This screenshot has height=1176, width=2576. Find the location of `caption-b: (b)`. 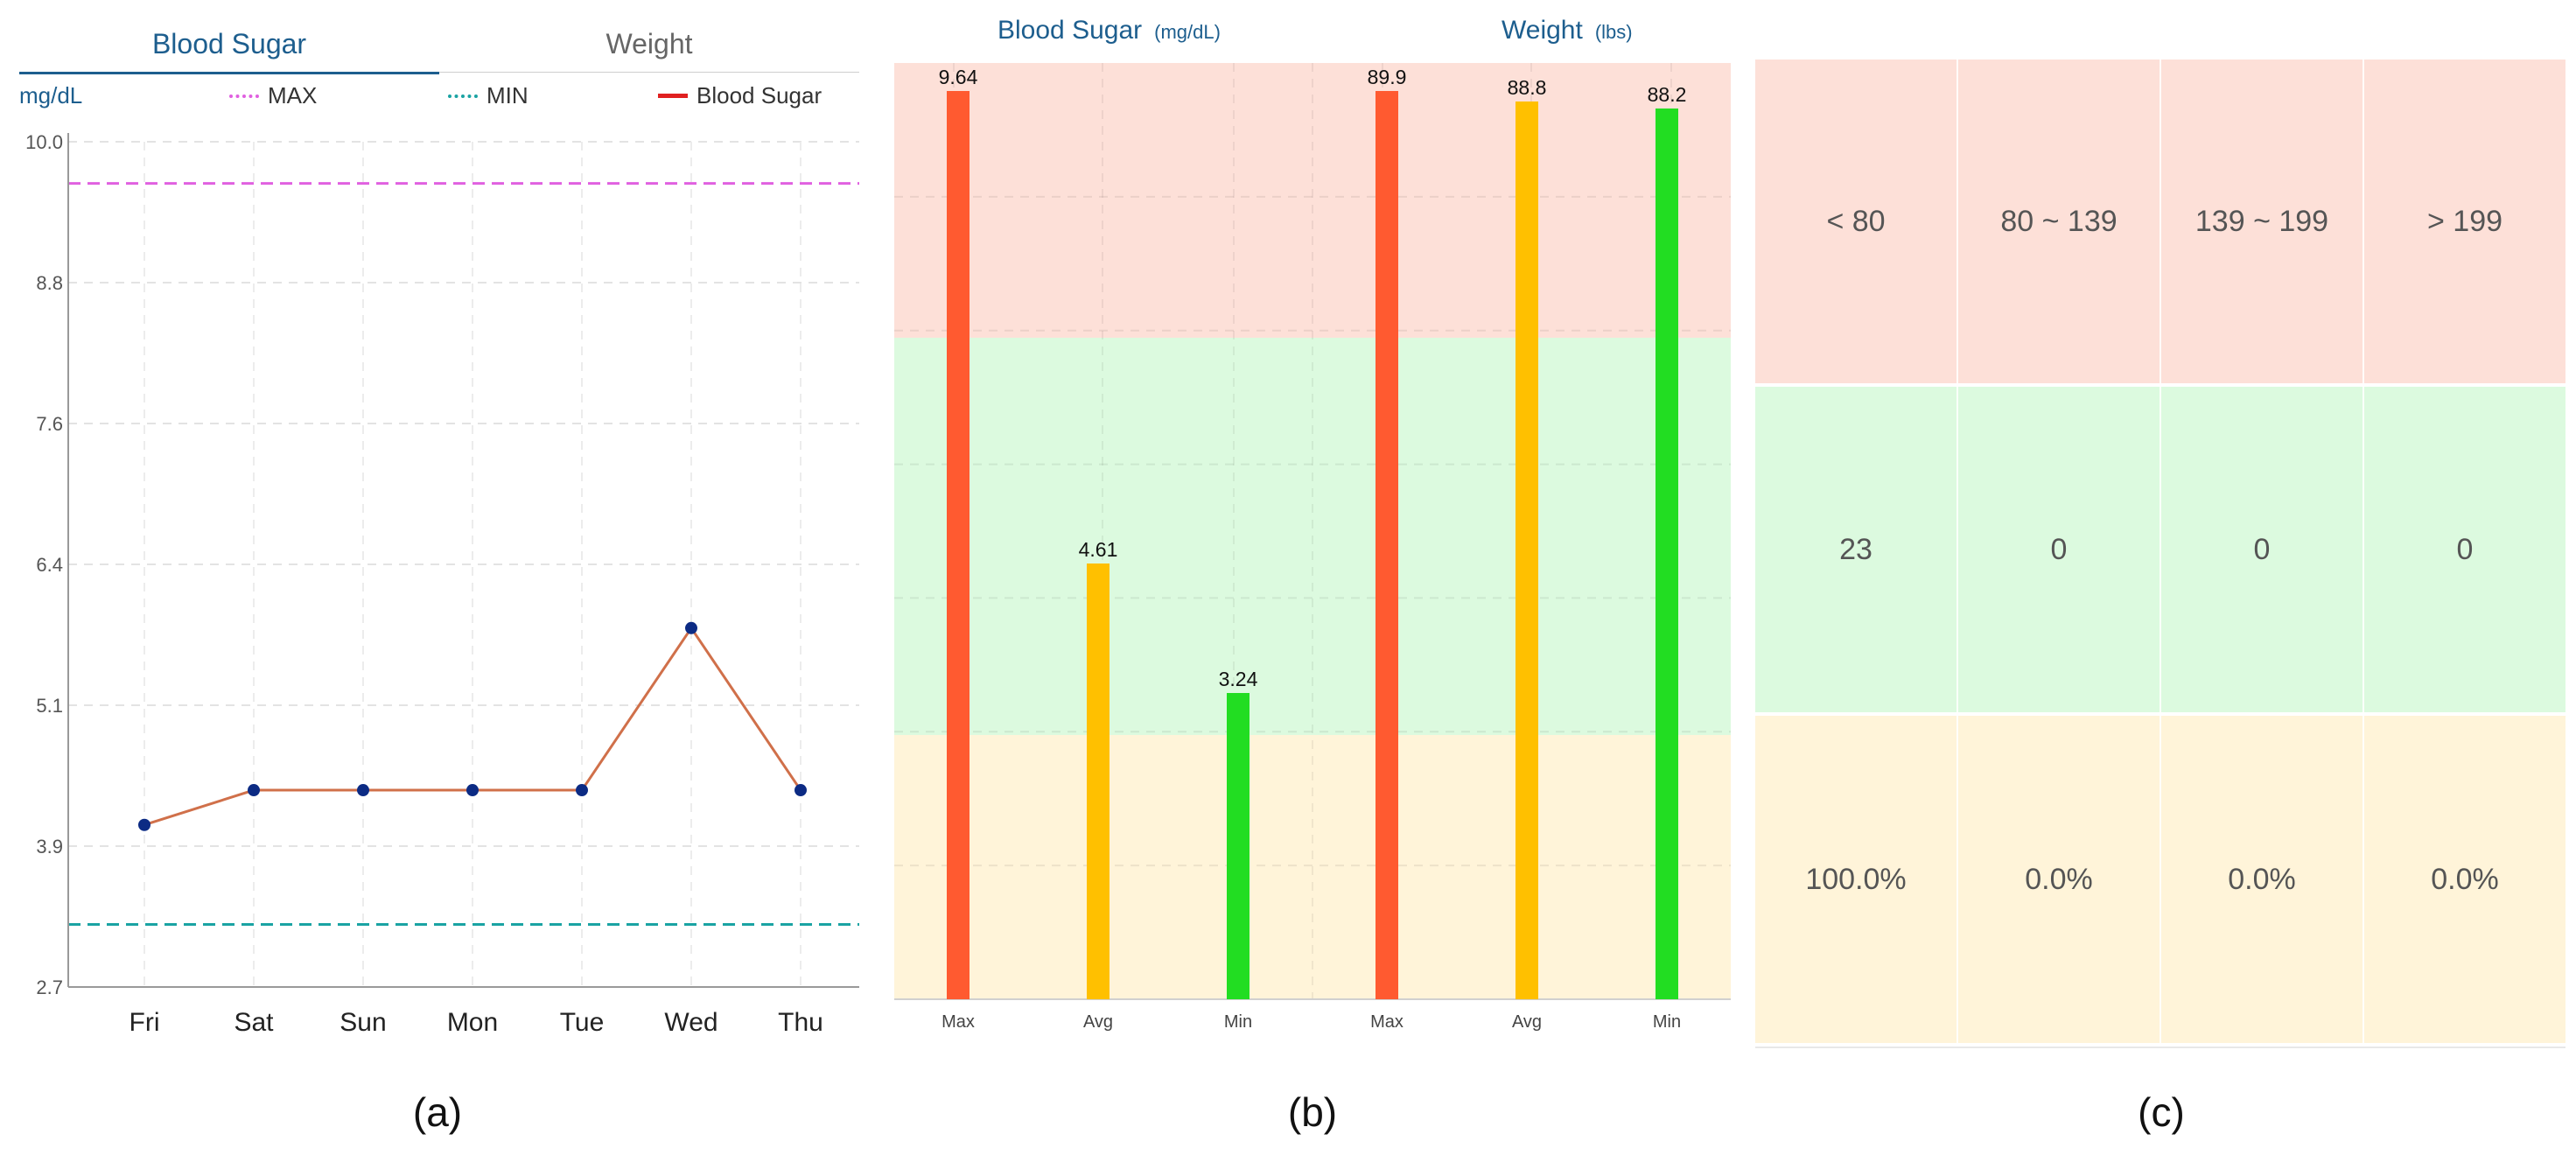

caption-b: (b) is located at coordinates (1312, 1112).